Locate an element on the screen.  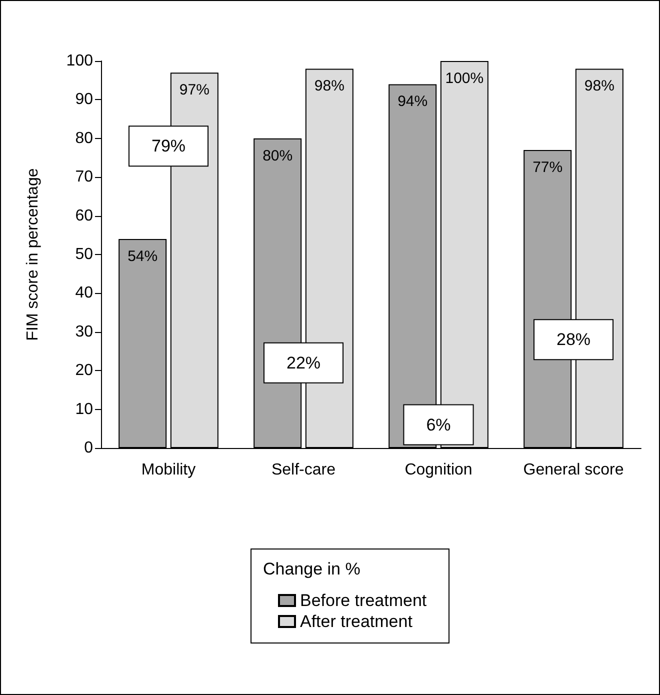
x-tick-label: Cognition is located at coordinates (438, 470).